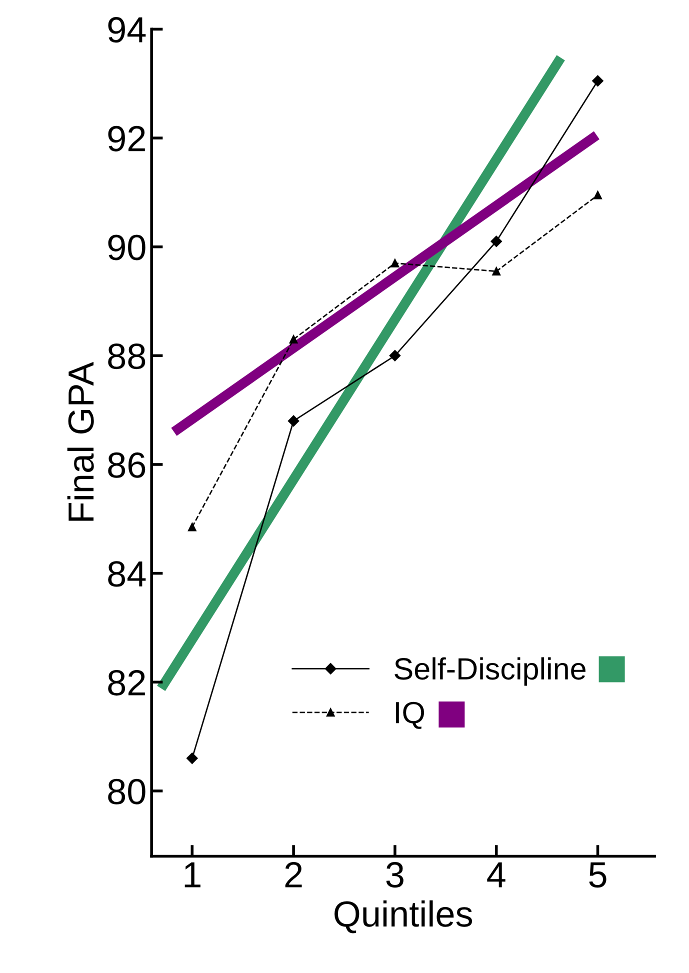  I want to click on y-tick-label: 86, so click(127, 465).